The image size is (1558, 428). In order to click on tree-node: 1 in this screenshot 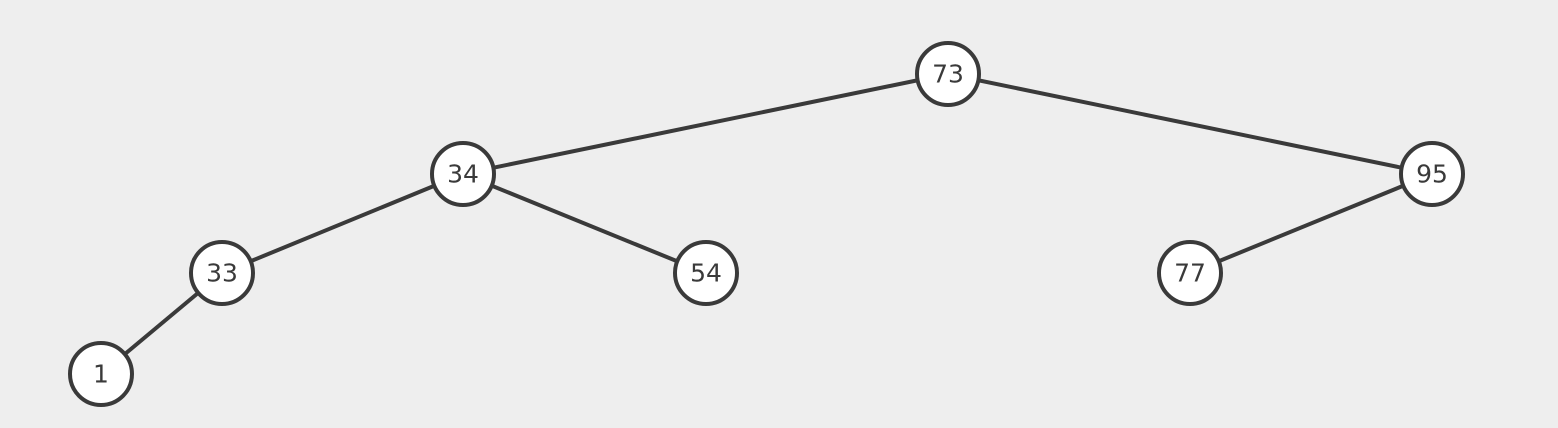, I will do `click(101, 374)`.